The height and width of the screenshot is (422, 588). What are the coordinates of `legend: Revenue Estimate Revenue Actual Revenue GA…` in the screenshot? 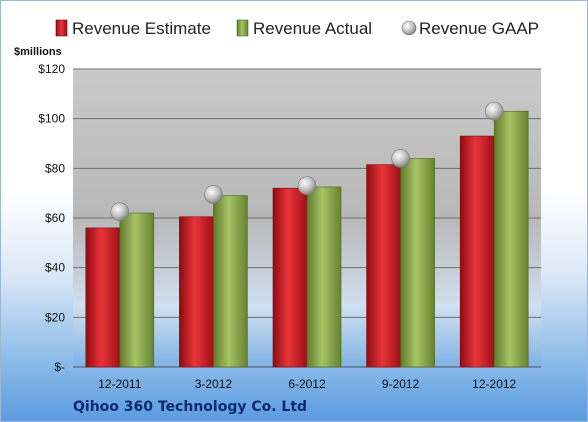 It's located at (297, 28).